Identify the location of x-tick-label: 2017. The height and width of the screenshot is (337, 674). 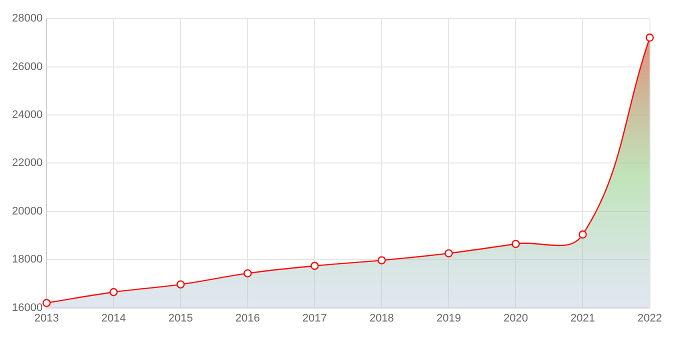
(314, 318).